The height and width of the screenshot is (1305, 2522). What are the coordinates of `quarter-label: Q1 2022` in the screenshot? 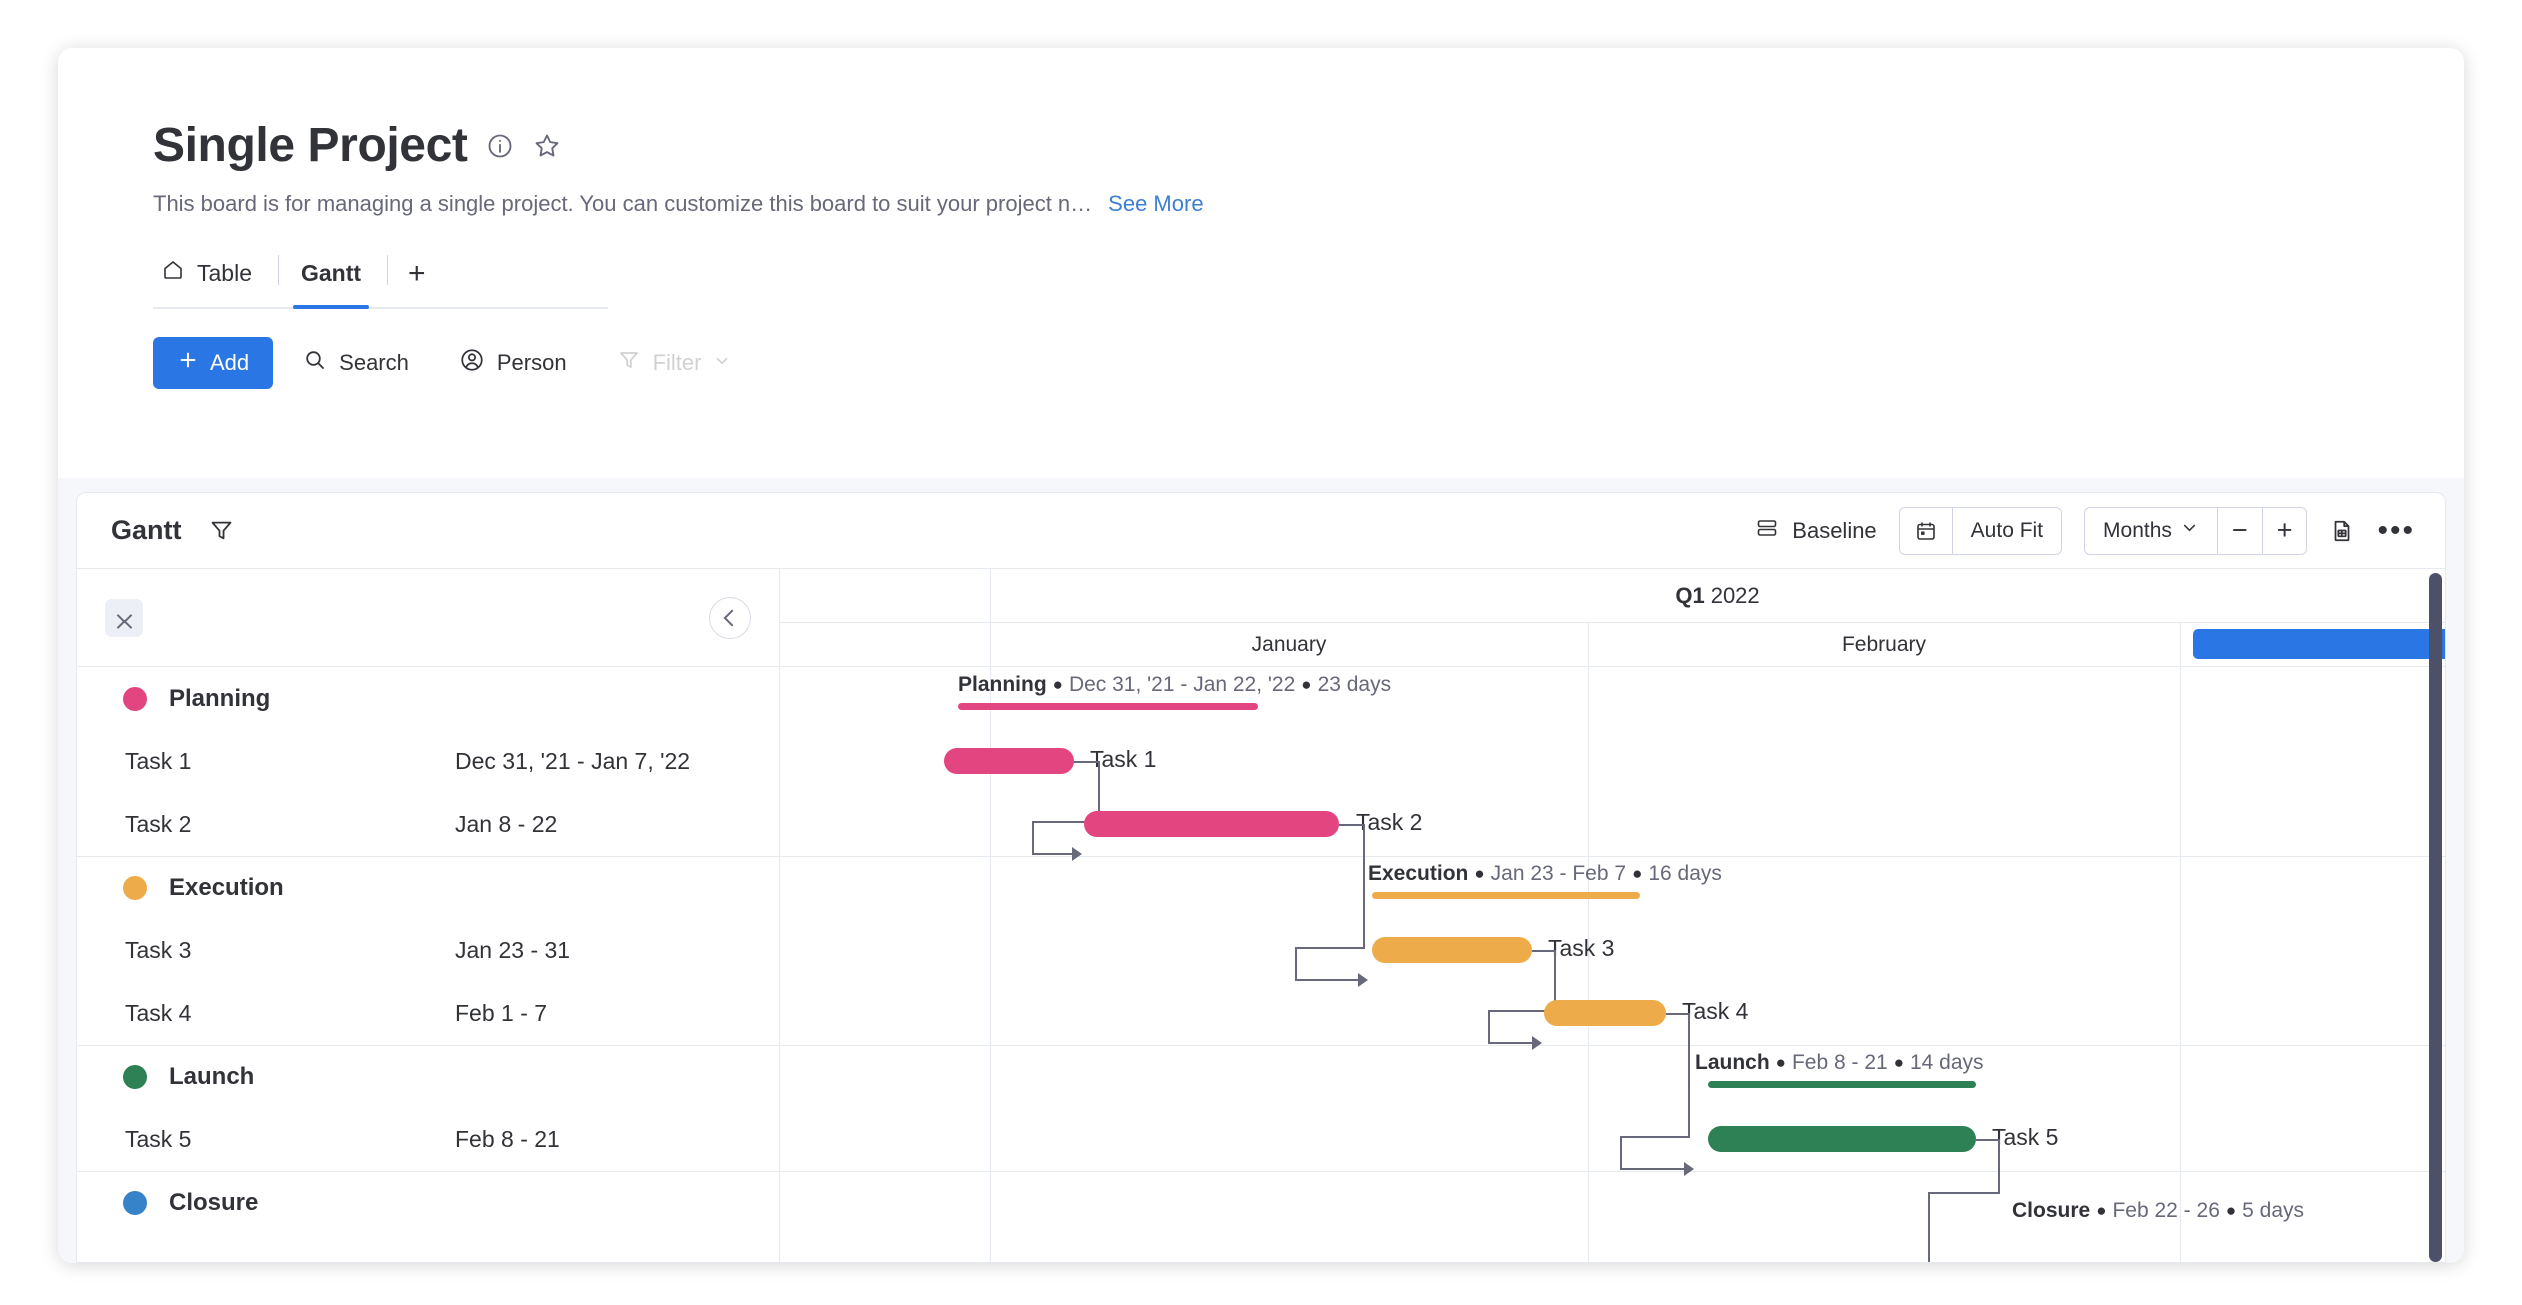 It's located at (1717, 595).